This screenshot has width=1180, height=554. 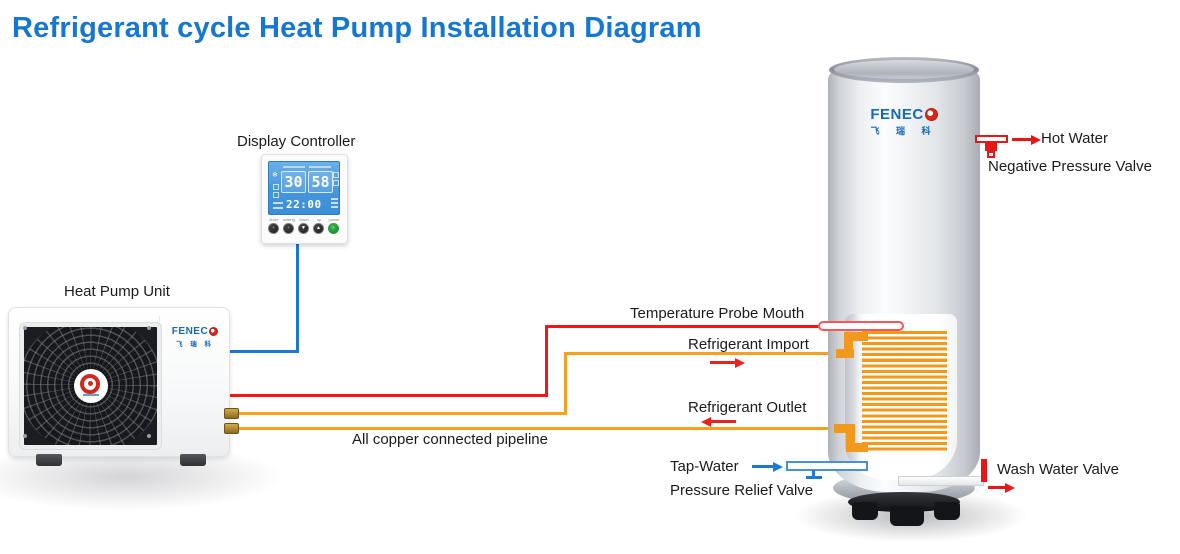 What do you see at coordinates (742, 490) in the screenshot?
I see `pressure-relief-valve-label: Pressure Relief Valve` at bounding box center [742, 490].